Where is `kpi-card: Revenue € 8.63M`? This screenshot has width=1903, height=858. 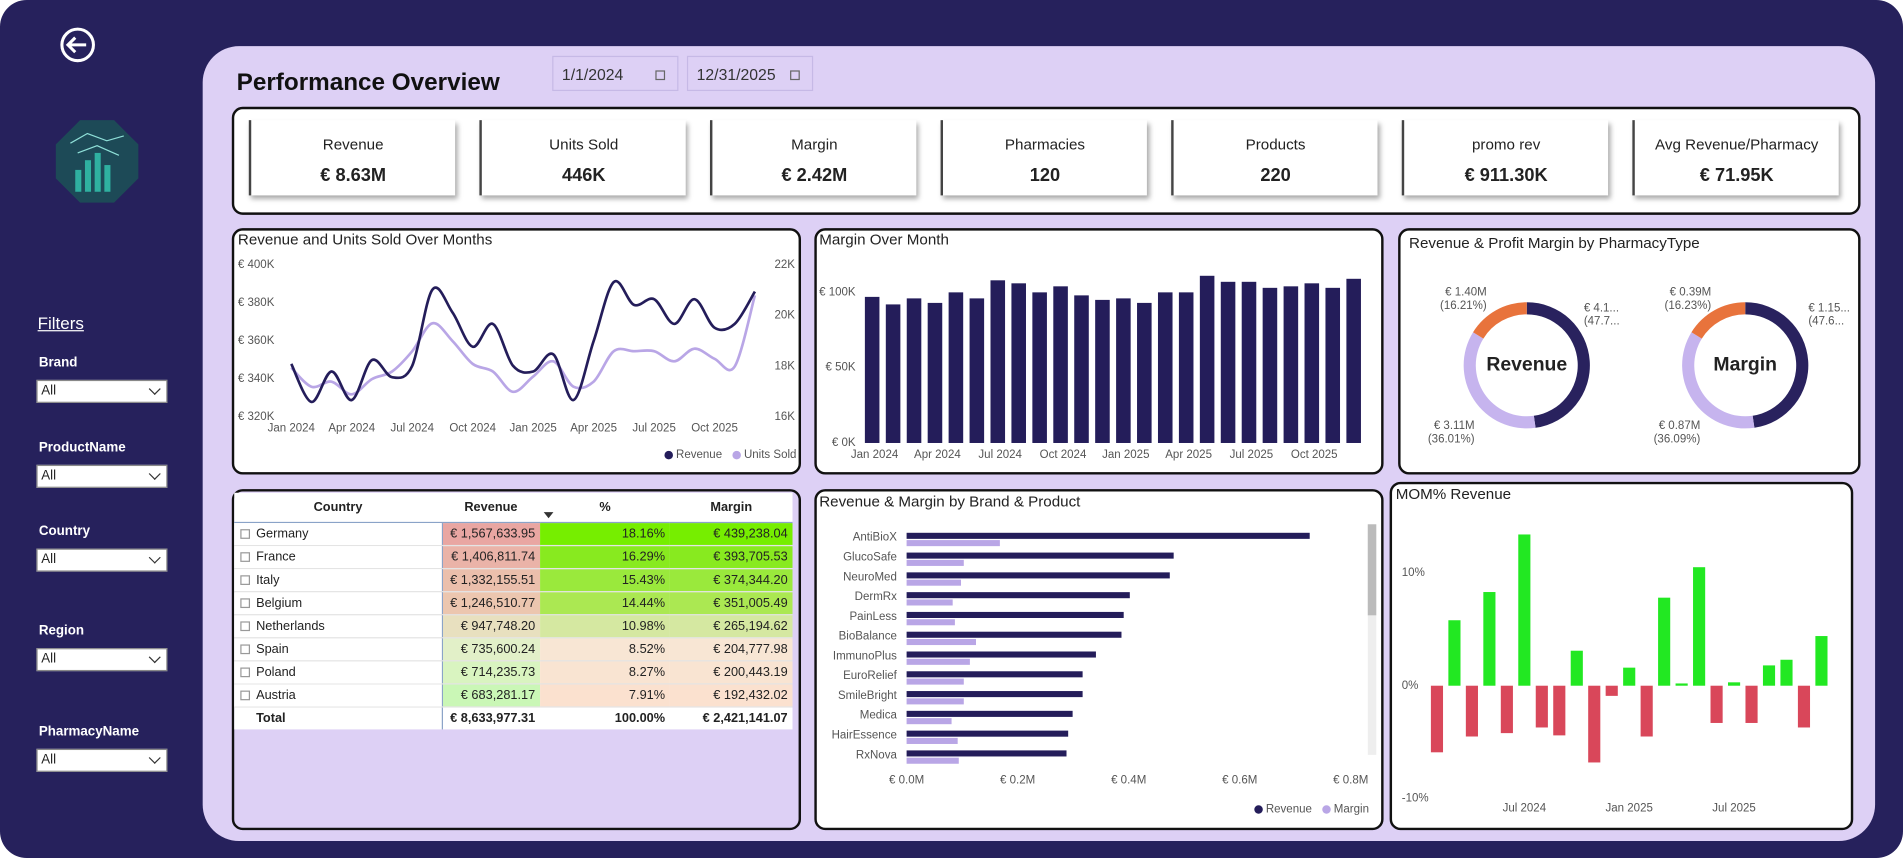
kpi-card: Revenue € 8.63M is located at coordinates (352, 158).